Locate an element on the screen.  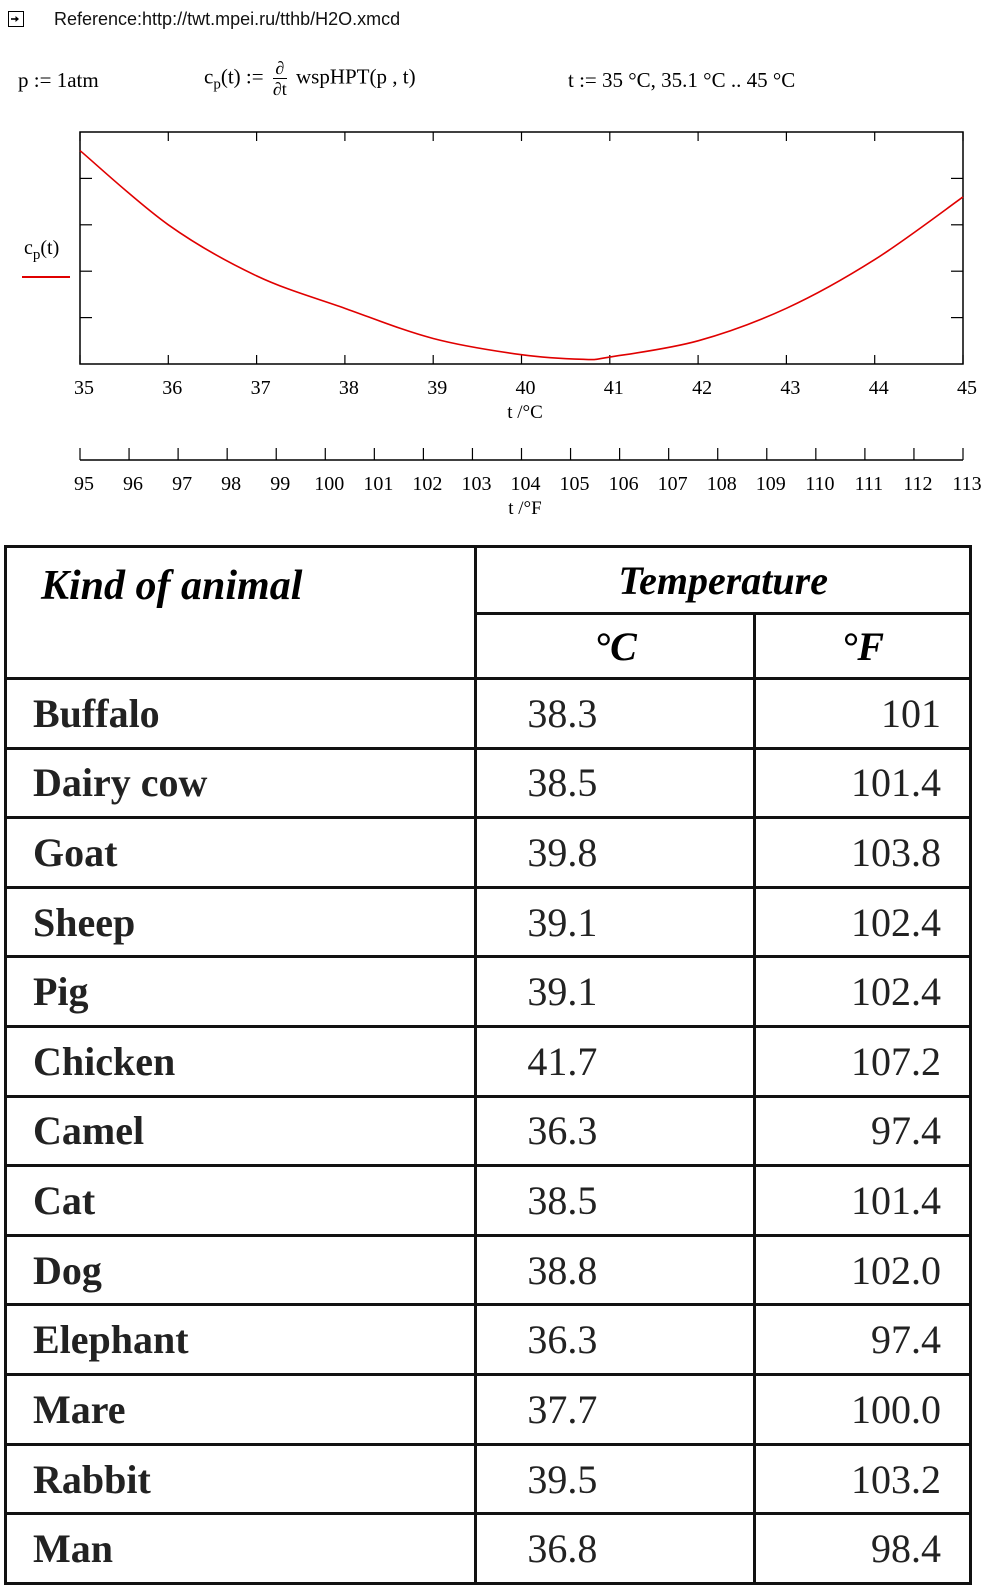
table-row: Buffalo 38.3 101 is located at coordinates (487, 713).